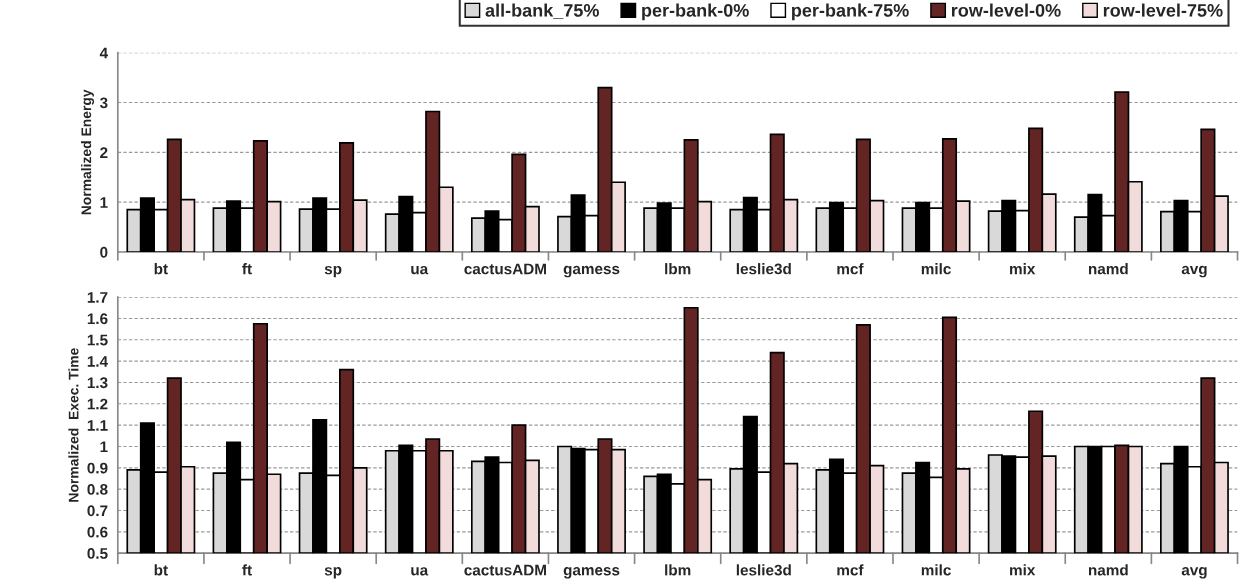  I want to click on y-tick-label: 0.7, so click(97, 511).